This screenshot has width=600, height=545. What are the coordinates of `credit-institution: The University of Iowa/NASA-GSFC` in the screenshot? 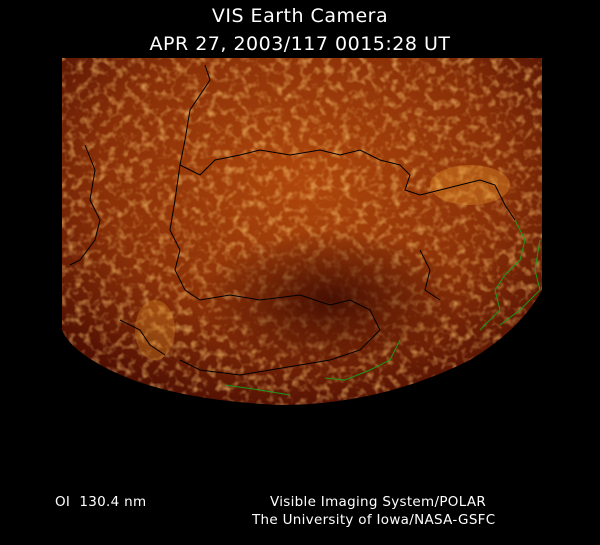 It's located at (374, 520).